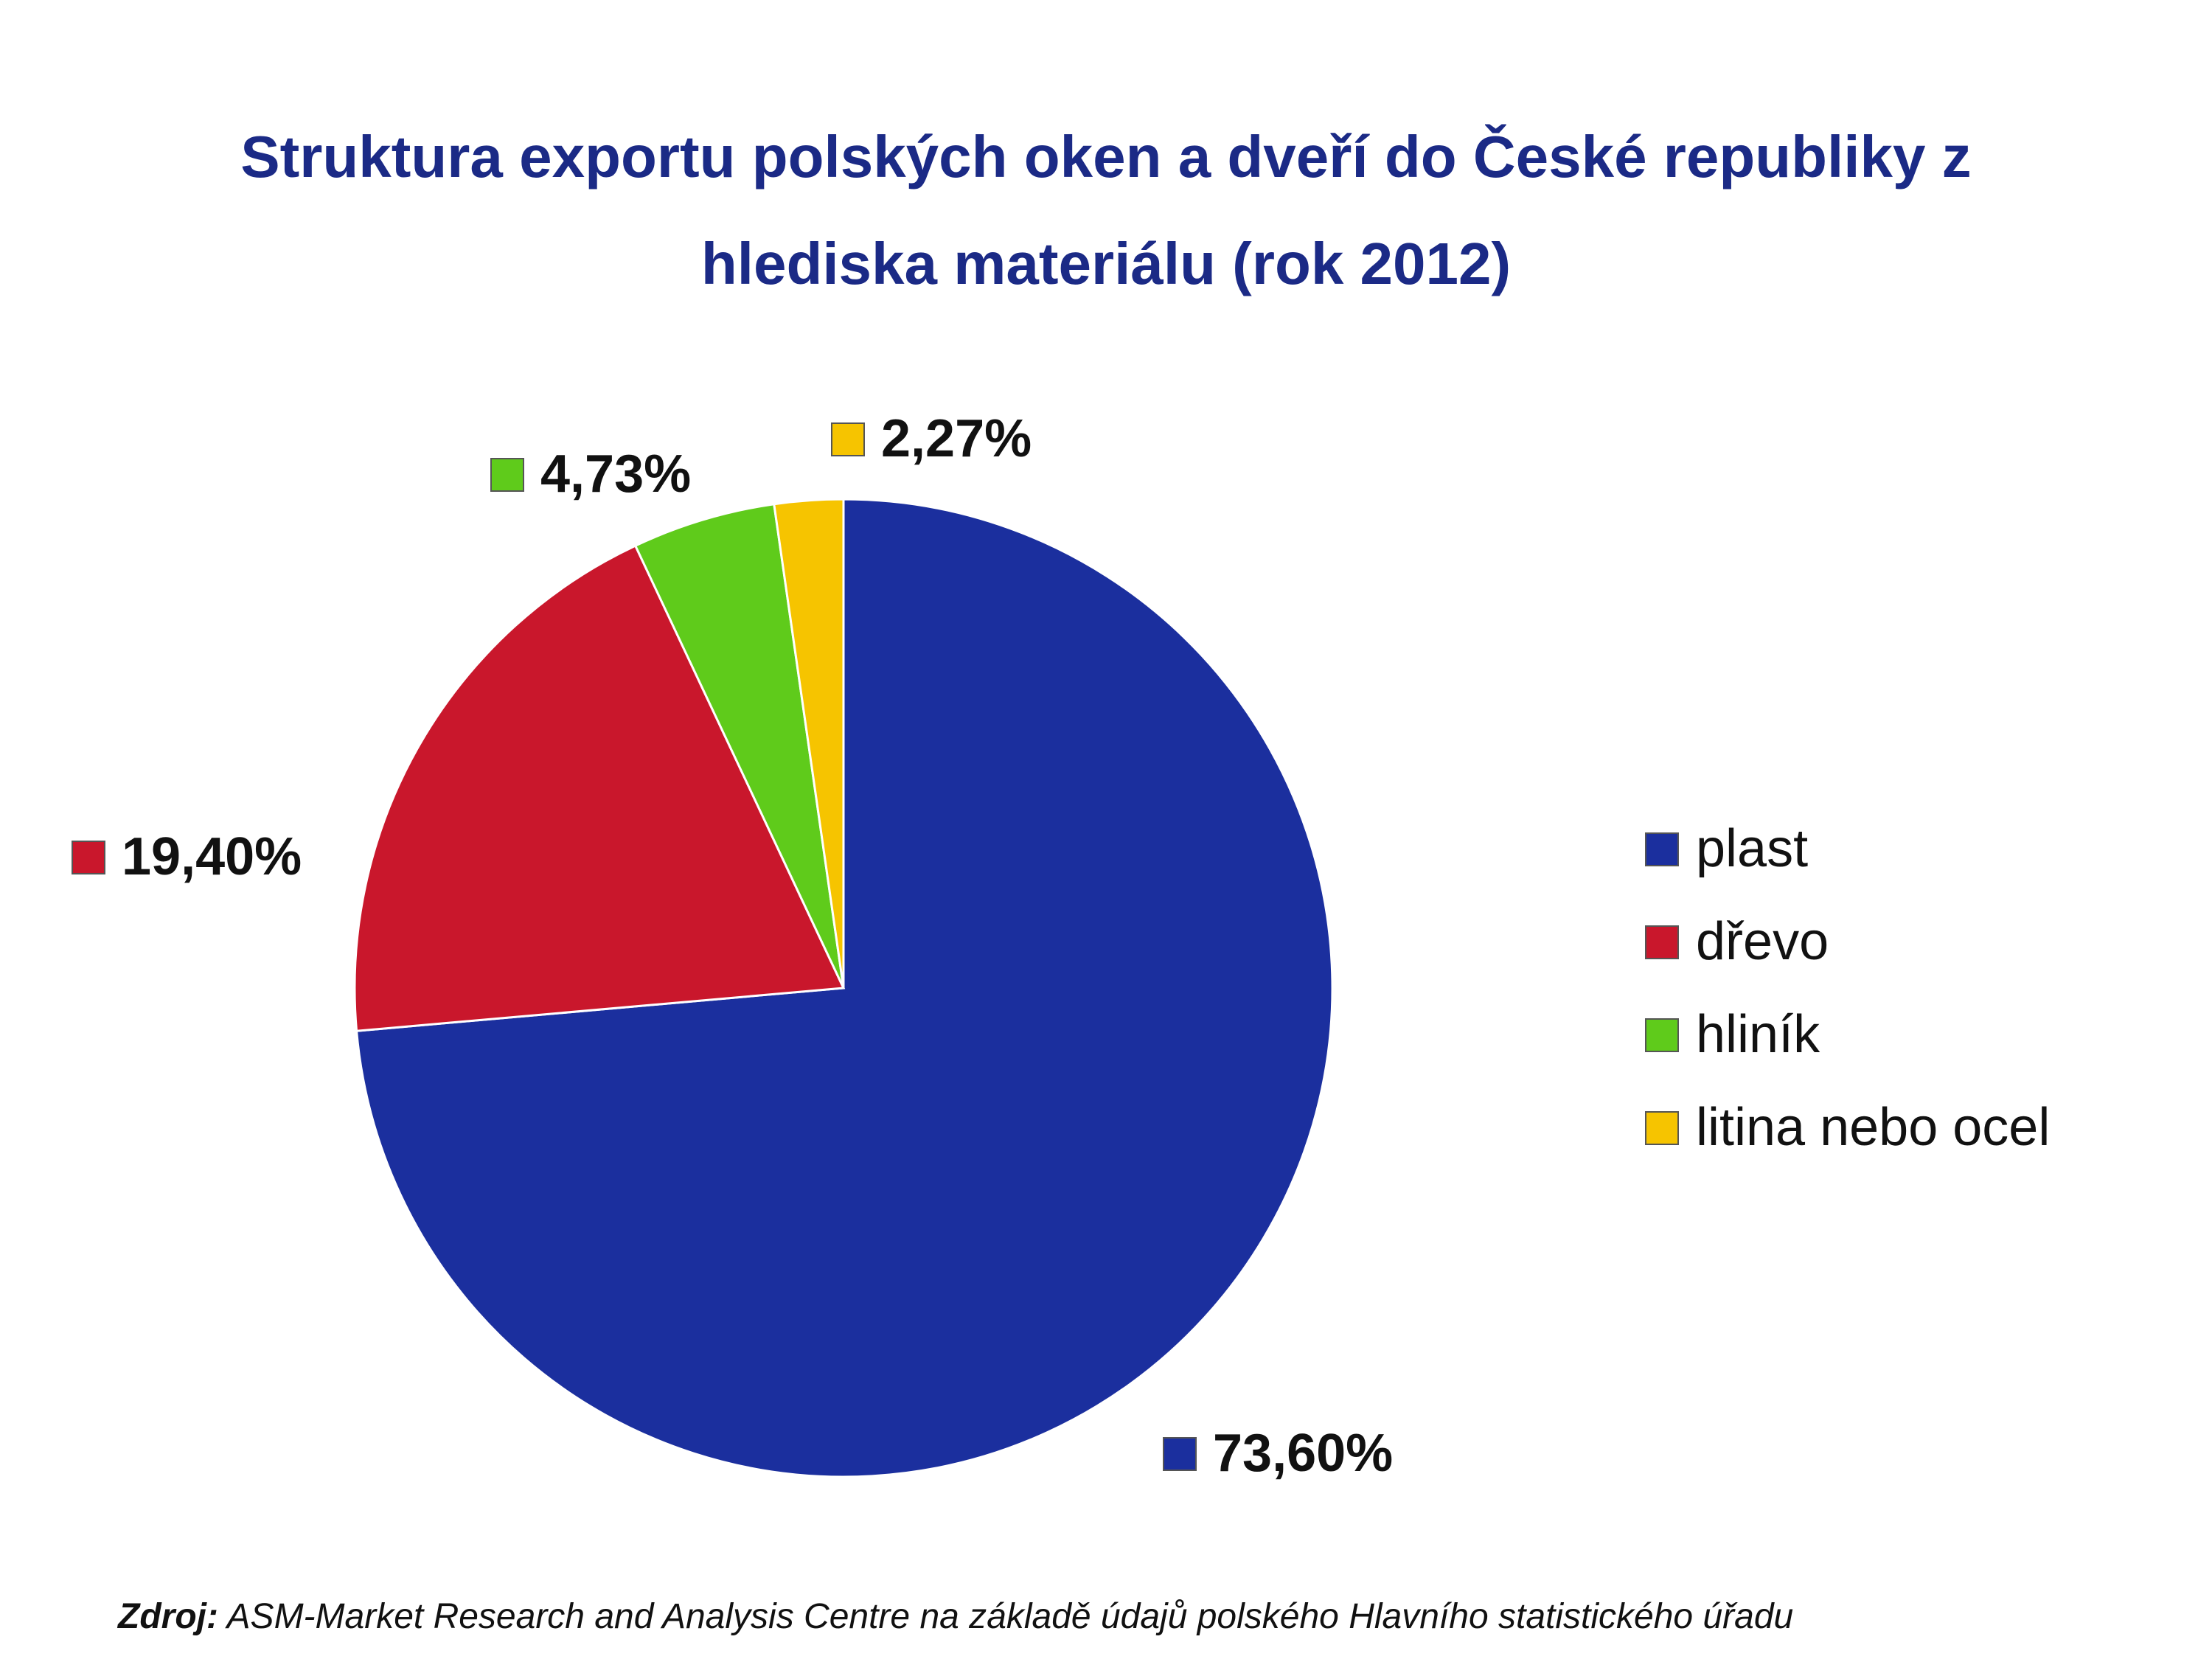  Describe the element at coordinates (212, 856) in the screenshot. I see `data-label: 19,40%` at that location.